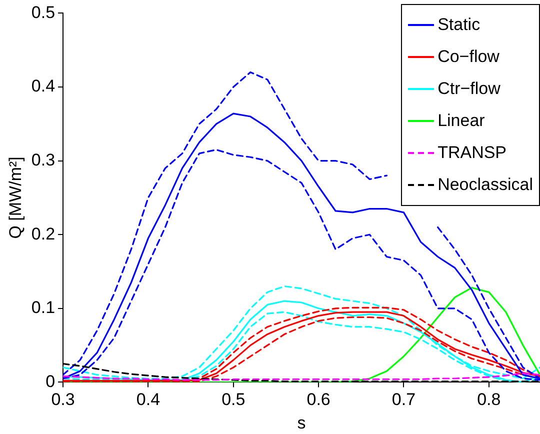  Describe the element at coordinates (404, 400) in the screenshot. I see `x-tick-label: 0.7` at that location.